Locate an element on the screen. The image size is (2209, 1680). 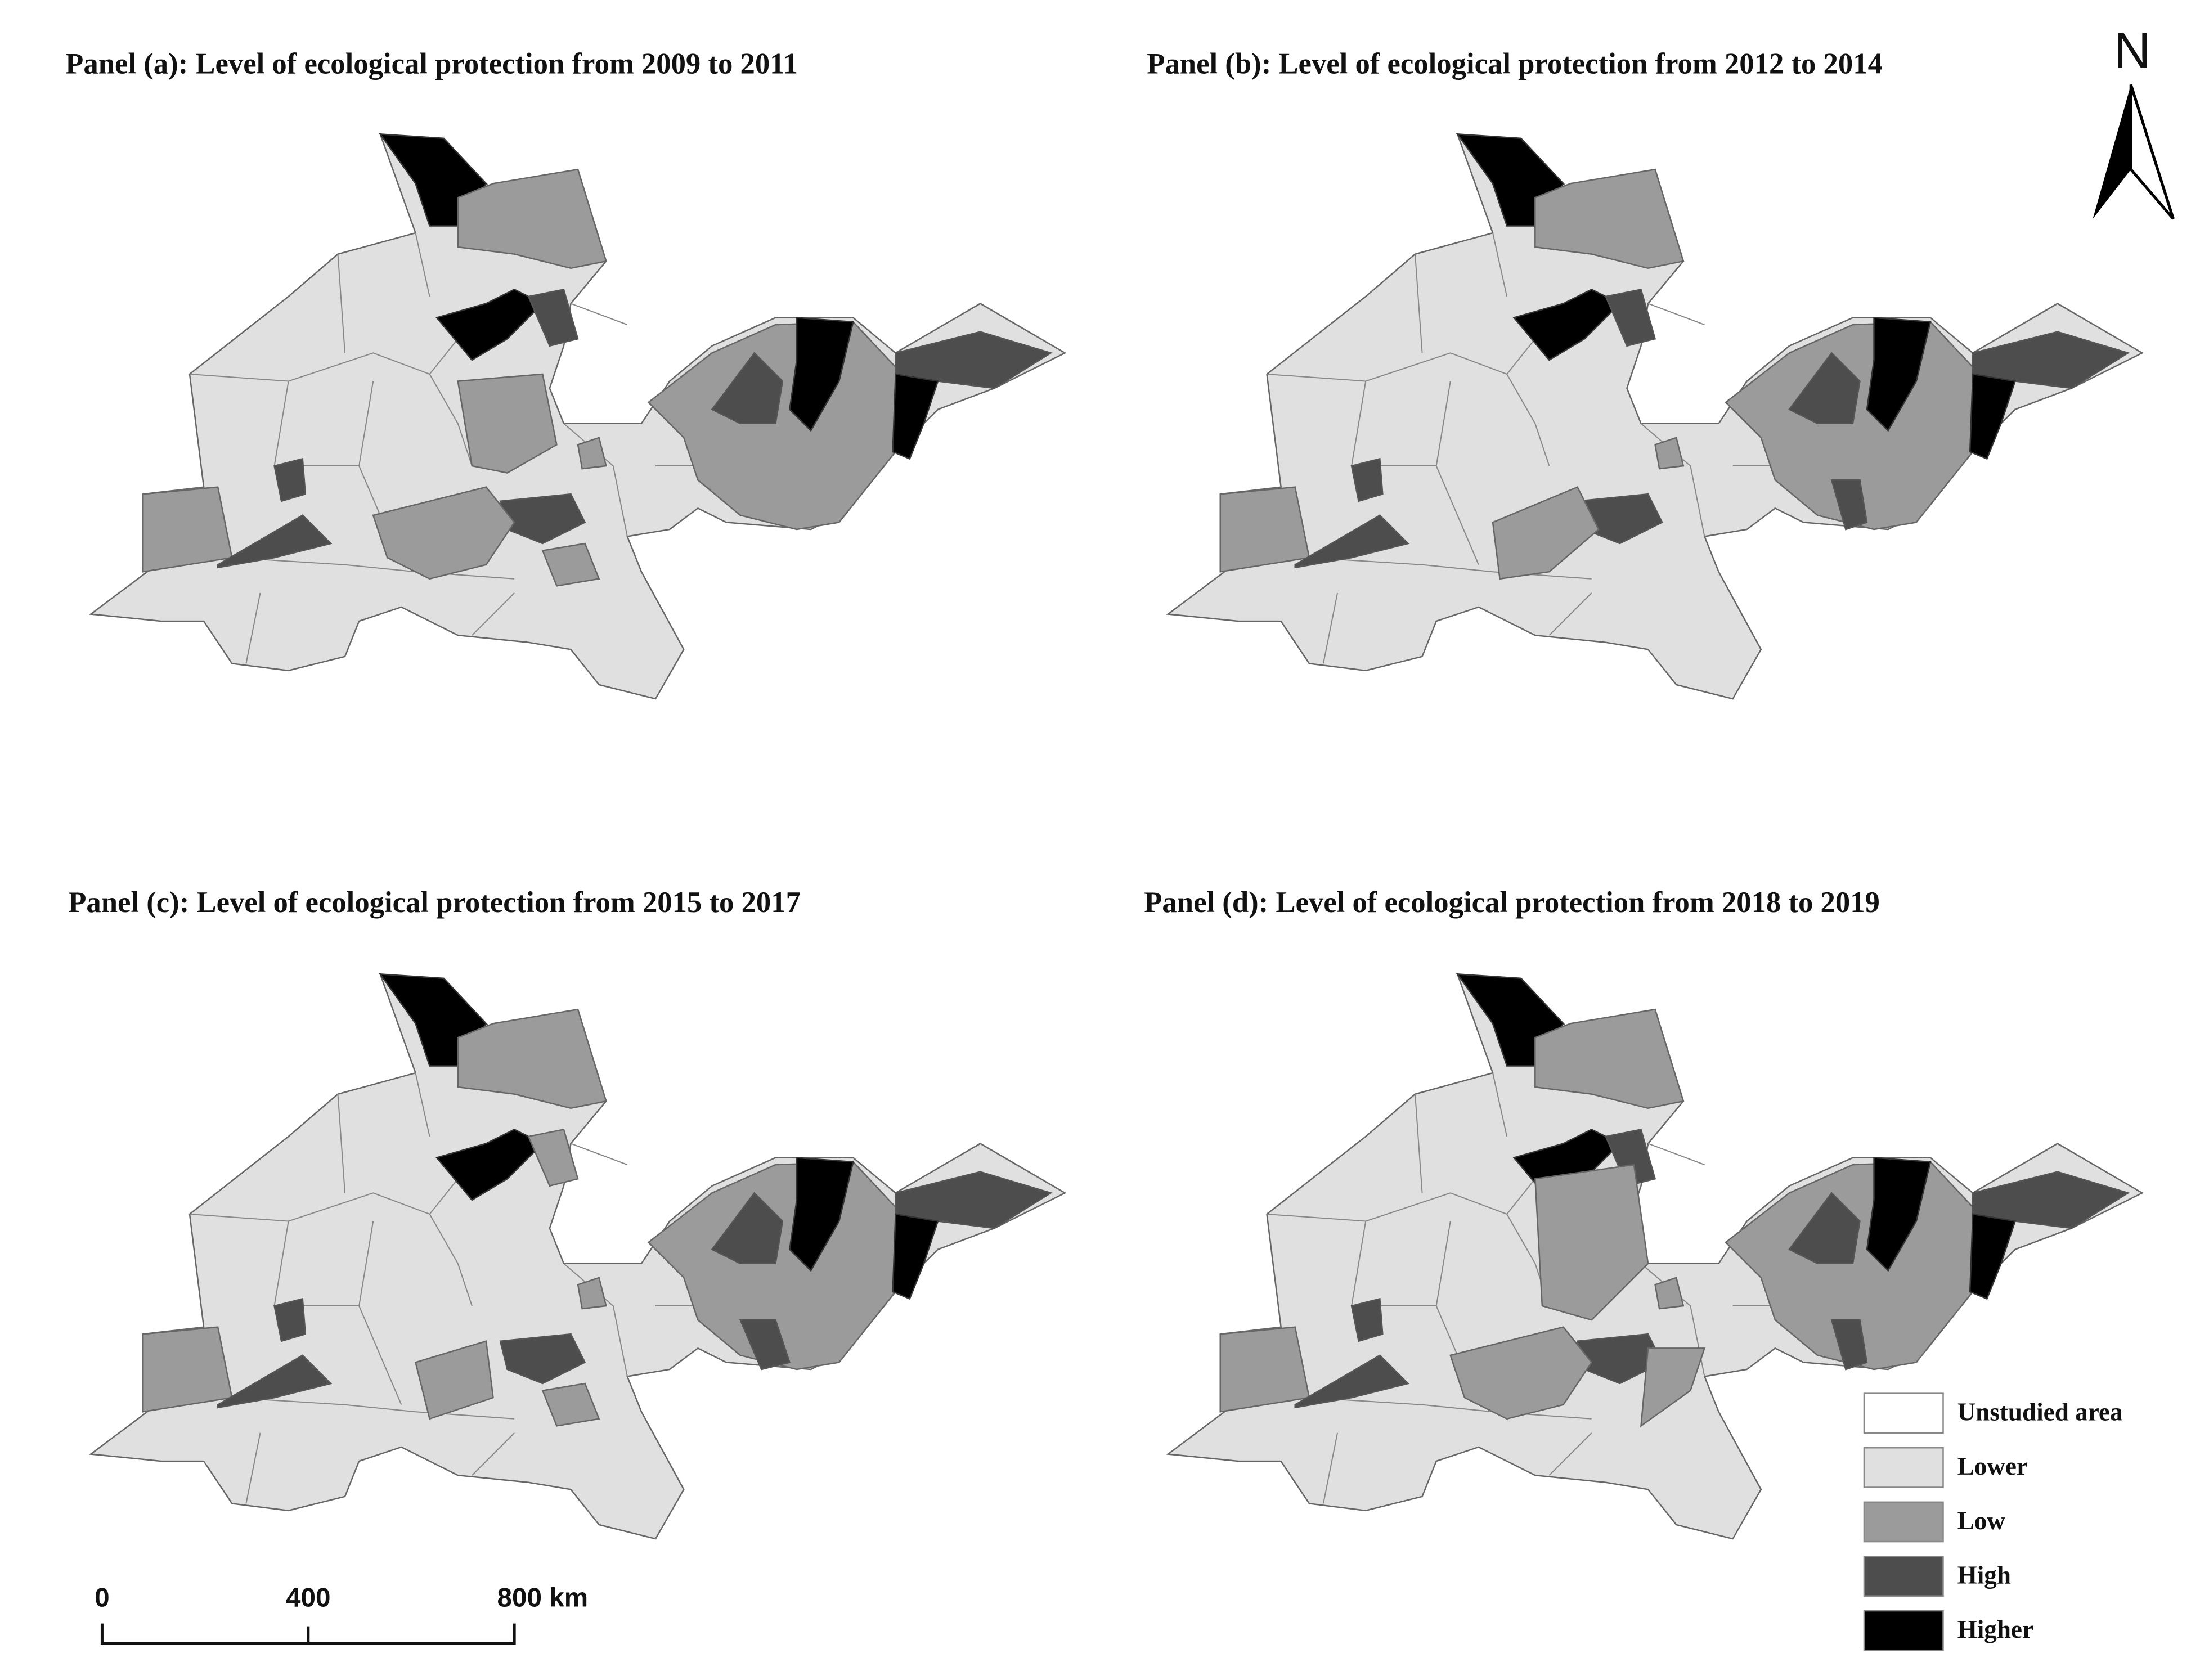
legend-label: Higher is located at coordinates (1995, 1629).